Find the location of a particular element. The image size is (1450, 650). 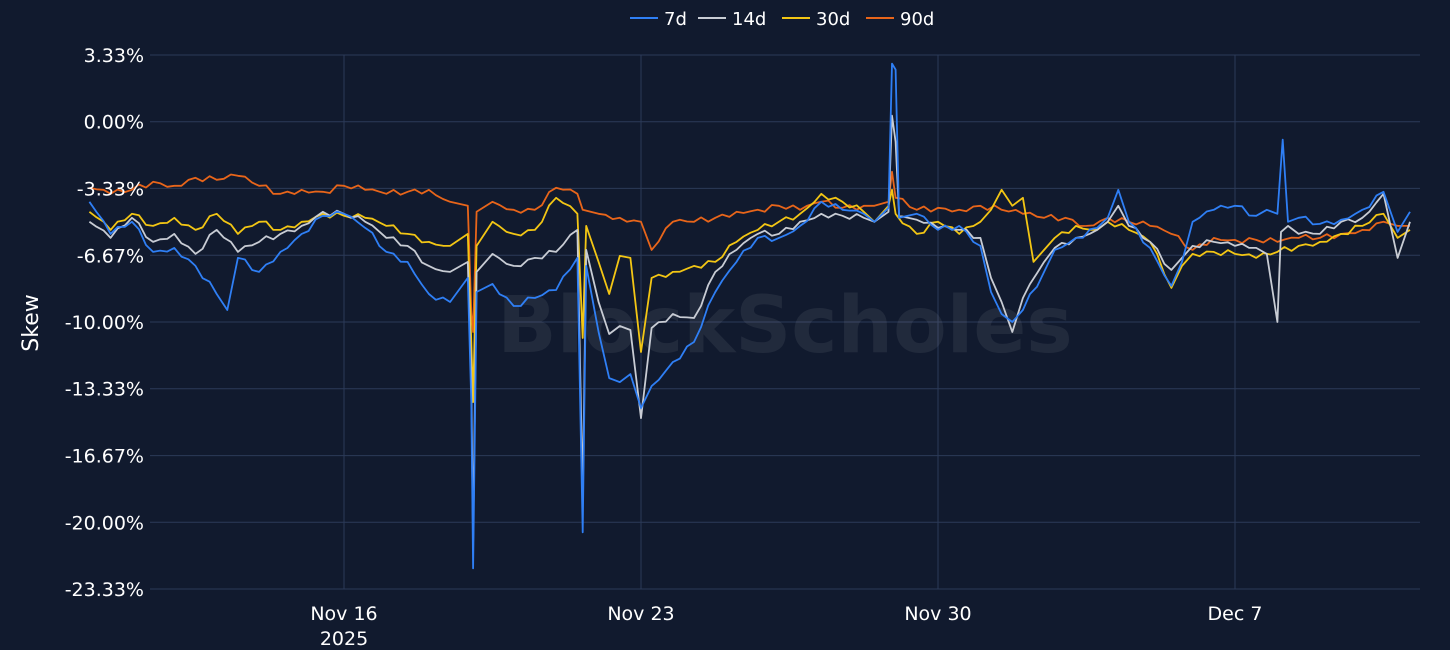

y-tick-label: 3.33% is located at coordinates (114, 56).